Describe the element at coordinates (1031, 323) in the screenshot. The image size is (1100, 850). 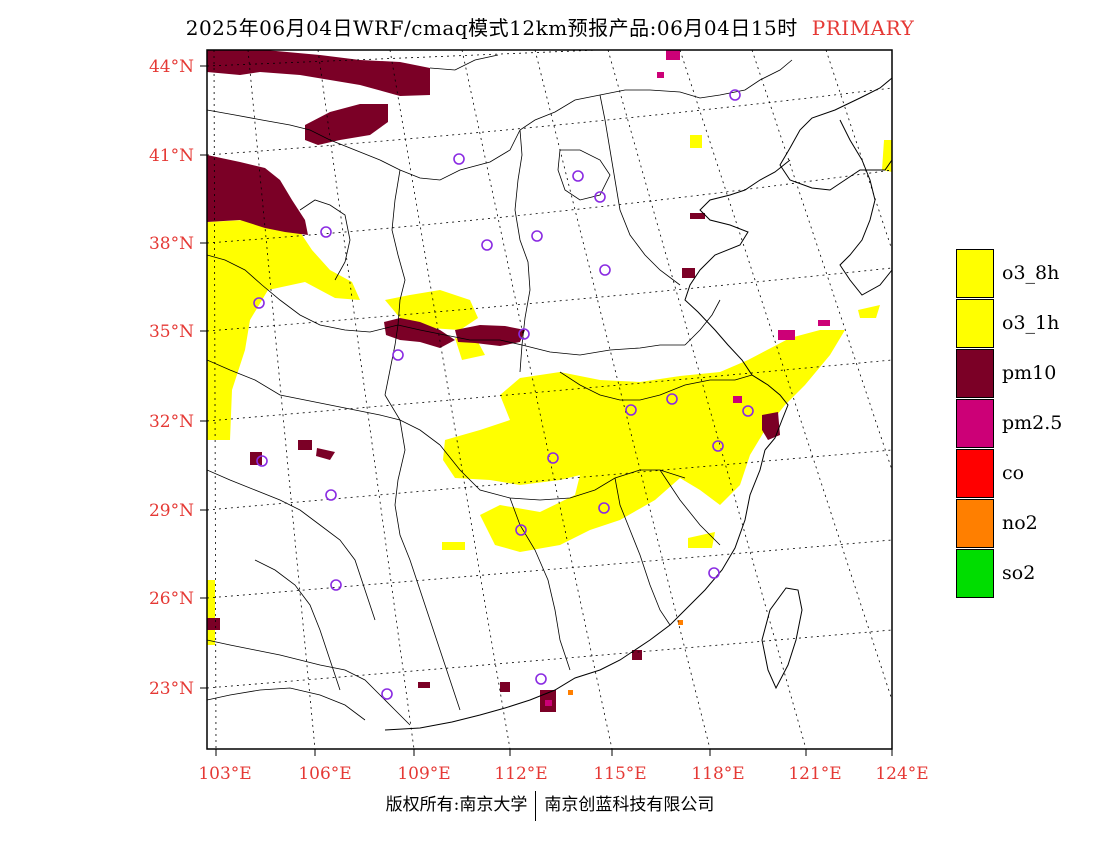
I see `legend-label: o3_1h` at that location.